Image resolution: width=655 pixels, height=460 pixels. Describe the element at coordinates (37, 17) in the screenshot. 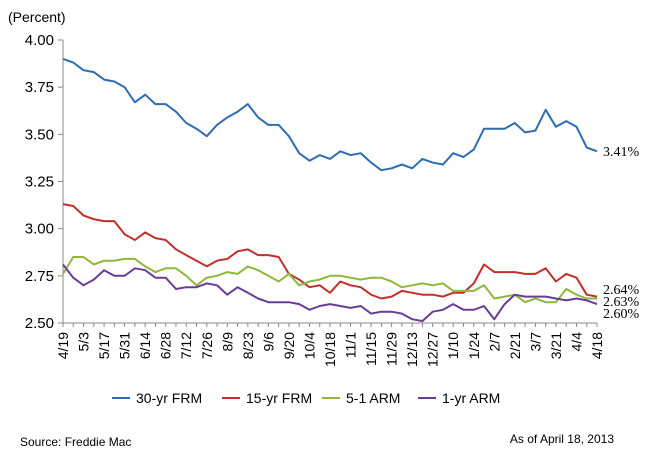

I see `y-axis-title: (Percent)` at that location.